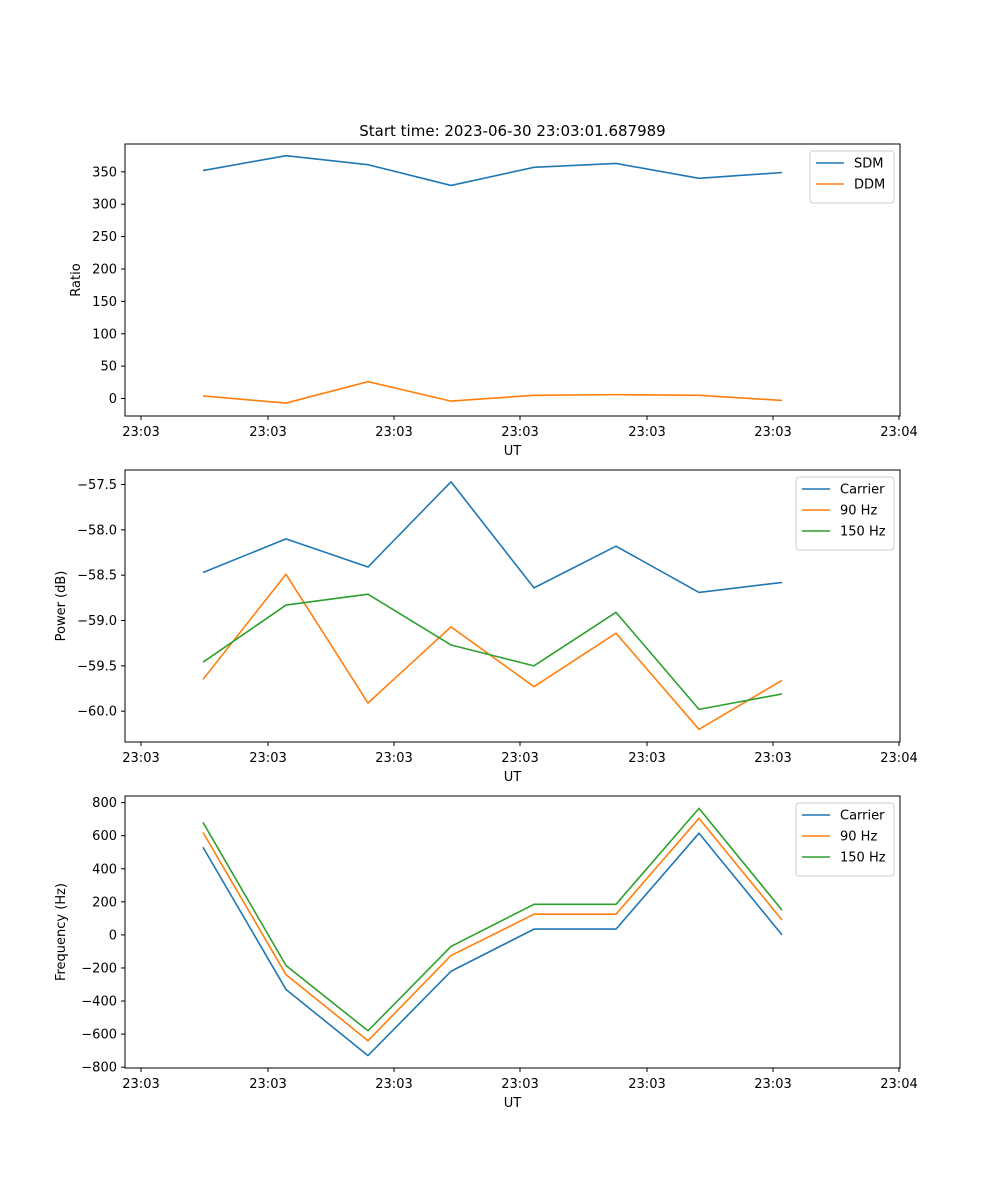 The height and width of the screenshot is (1200, 1000). I want to click on y-tick-label: 250, so click(104, 237).